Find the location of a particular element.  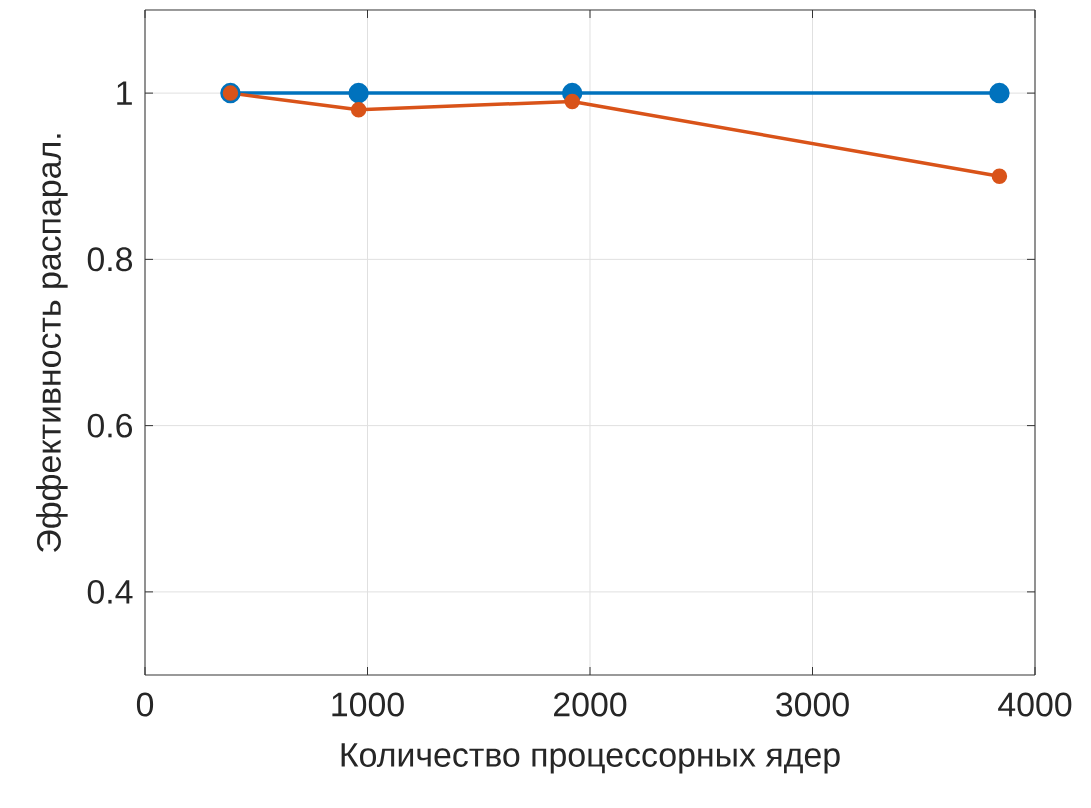

y-tick-label: 1 is located at coordinates (124, 93).